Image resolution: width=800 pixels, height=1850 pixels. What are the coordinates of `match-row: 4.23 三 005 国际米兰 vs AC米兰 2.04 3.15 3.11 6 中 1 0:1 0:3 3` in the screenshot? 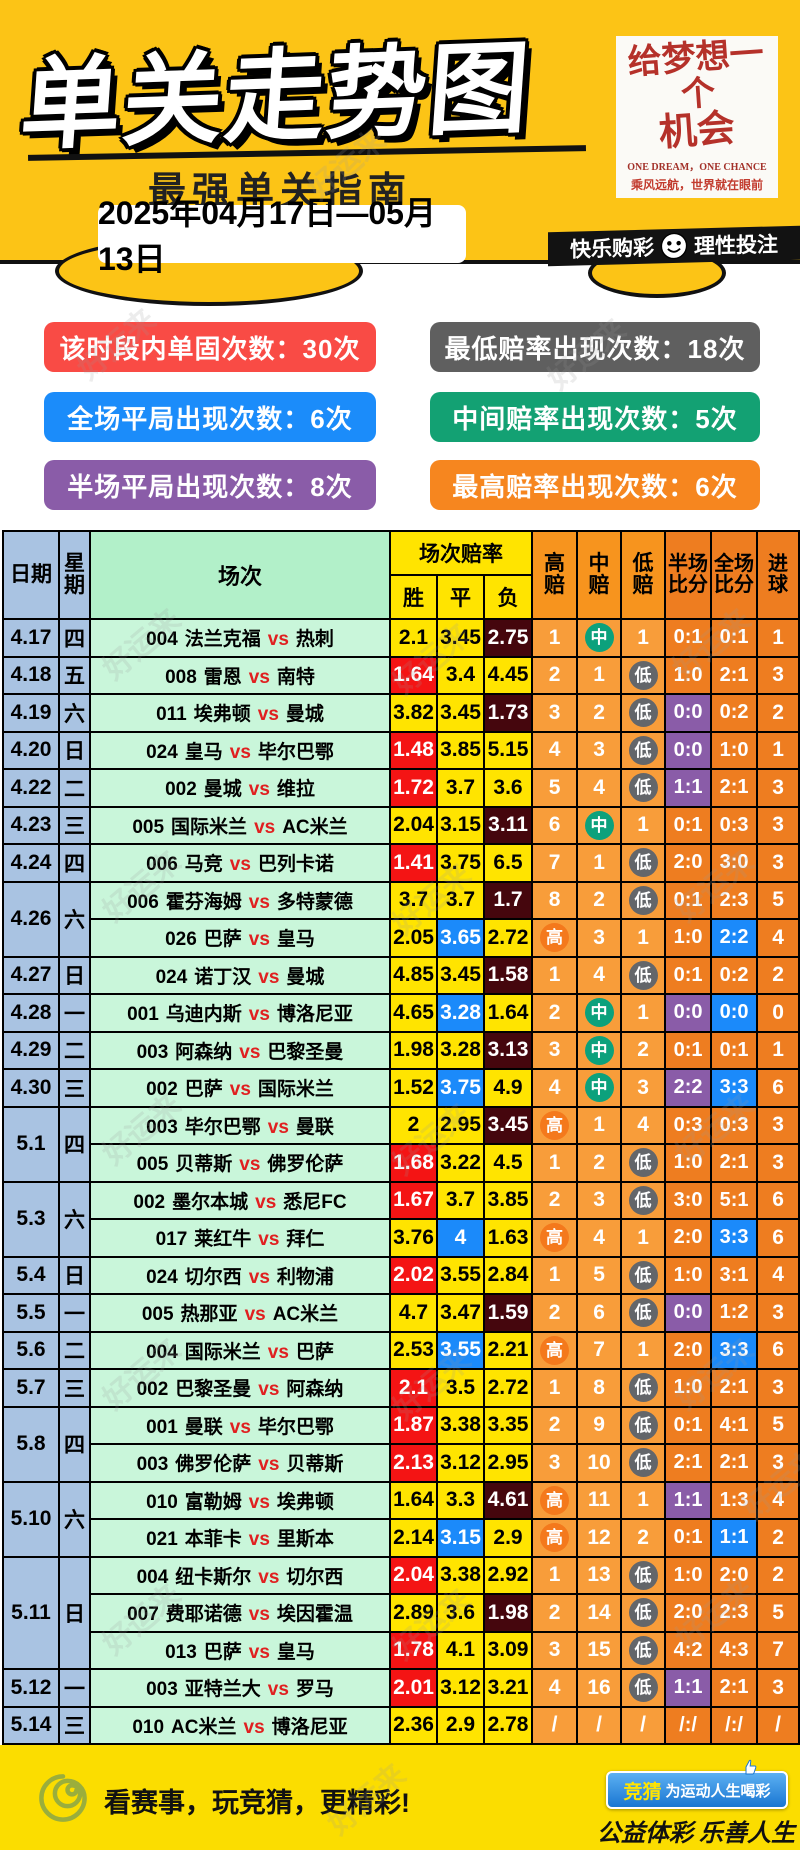 It's located at (401, 825).